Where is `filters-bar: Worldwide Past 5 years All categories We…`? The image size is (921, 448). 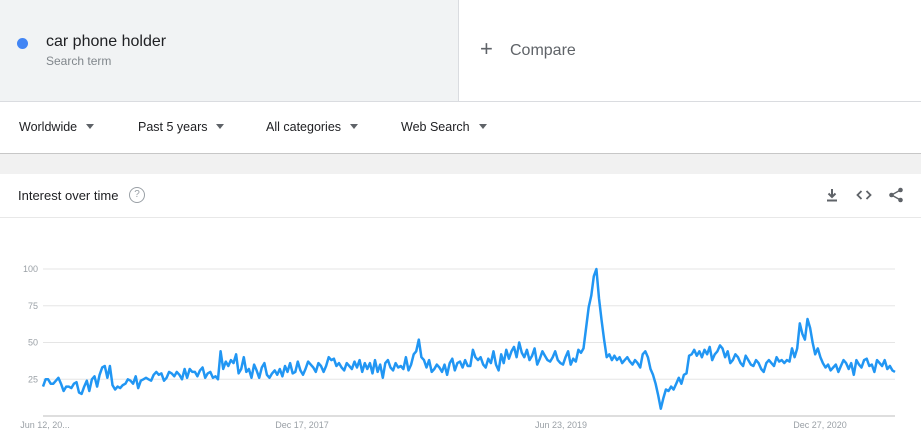 filters-bar: Worldwide Past 5 years All categories We… is located at coordinates (460, 128).